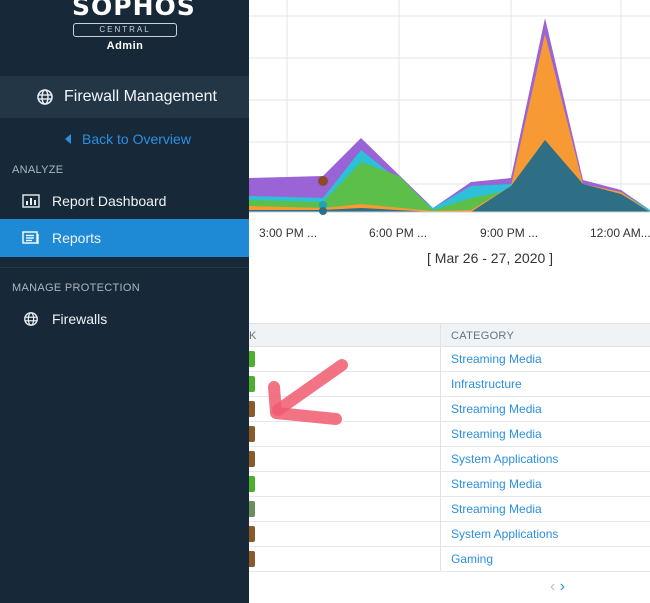 This screenshot has height=603, width=650. What do you see at coordinates (80, 319) in the screenshot?
I see `sidebar-item-label: Firewalls` at bounding box center [80, 319].